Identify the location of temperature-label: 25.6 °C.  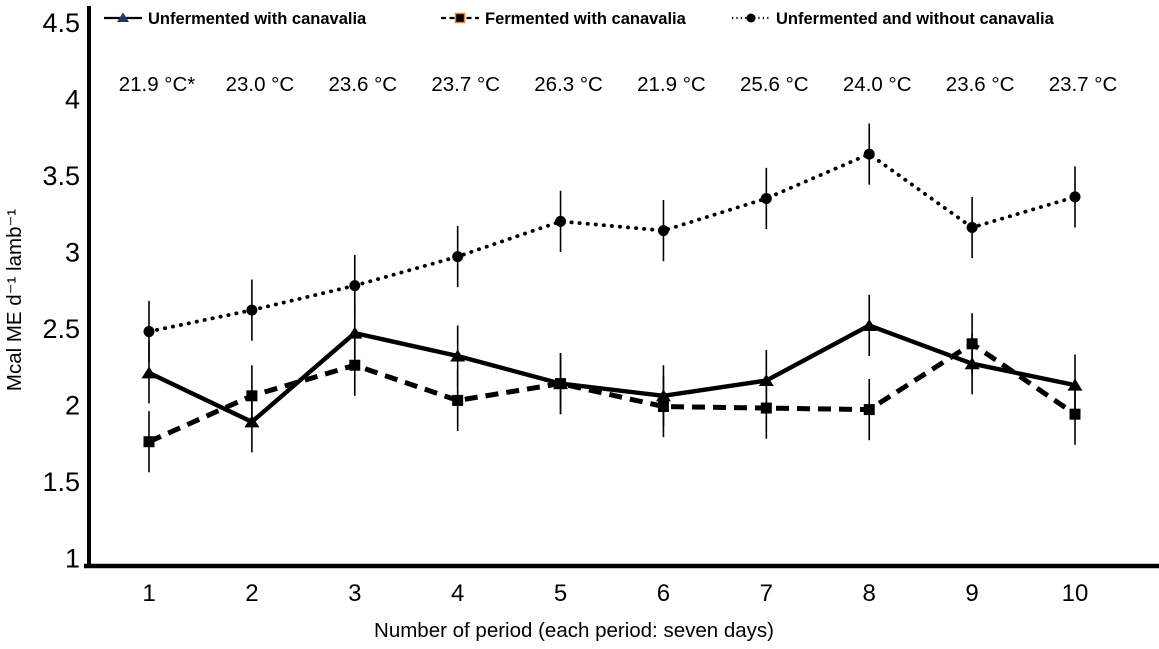
(774, 84).